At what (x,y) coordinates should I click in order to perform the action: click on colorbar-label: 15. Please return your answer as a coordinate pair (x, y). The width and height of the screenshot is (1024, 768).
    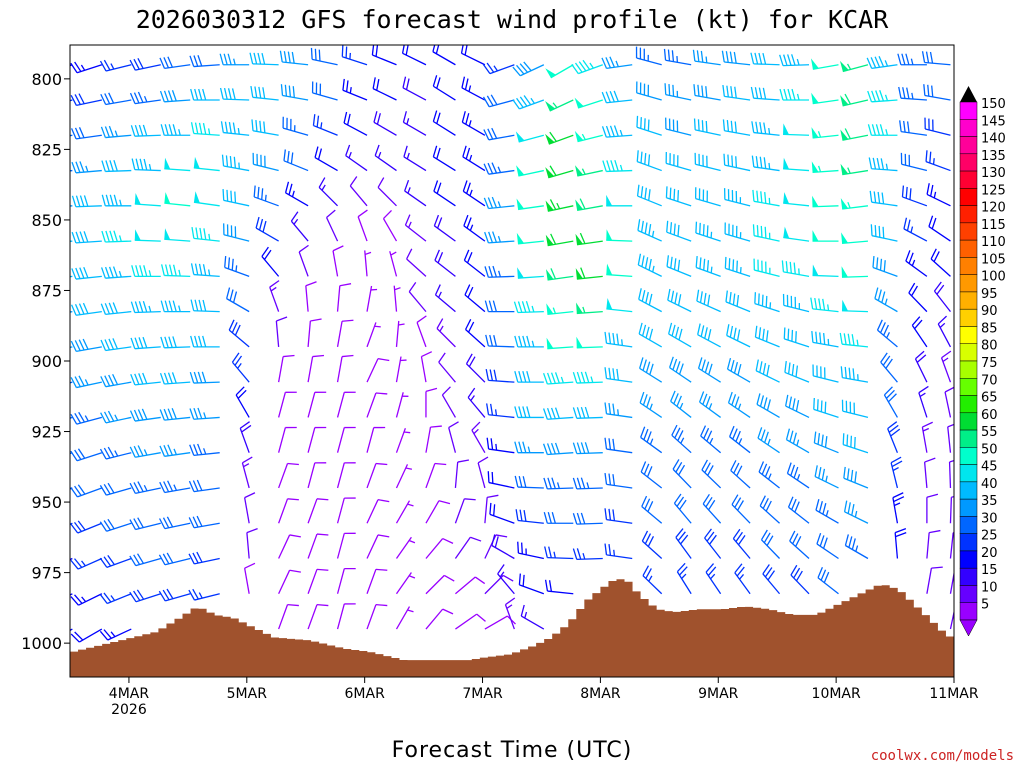
    Looking at the image, I should click on (989, 570).